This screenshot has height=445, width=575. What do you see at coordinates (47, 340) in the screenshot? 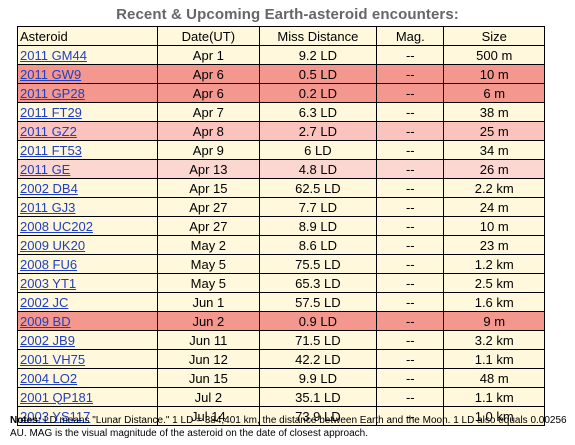
I see `asteroid-link: 2002 JB9` at bounding box center [47, 340].